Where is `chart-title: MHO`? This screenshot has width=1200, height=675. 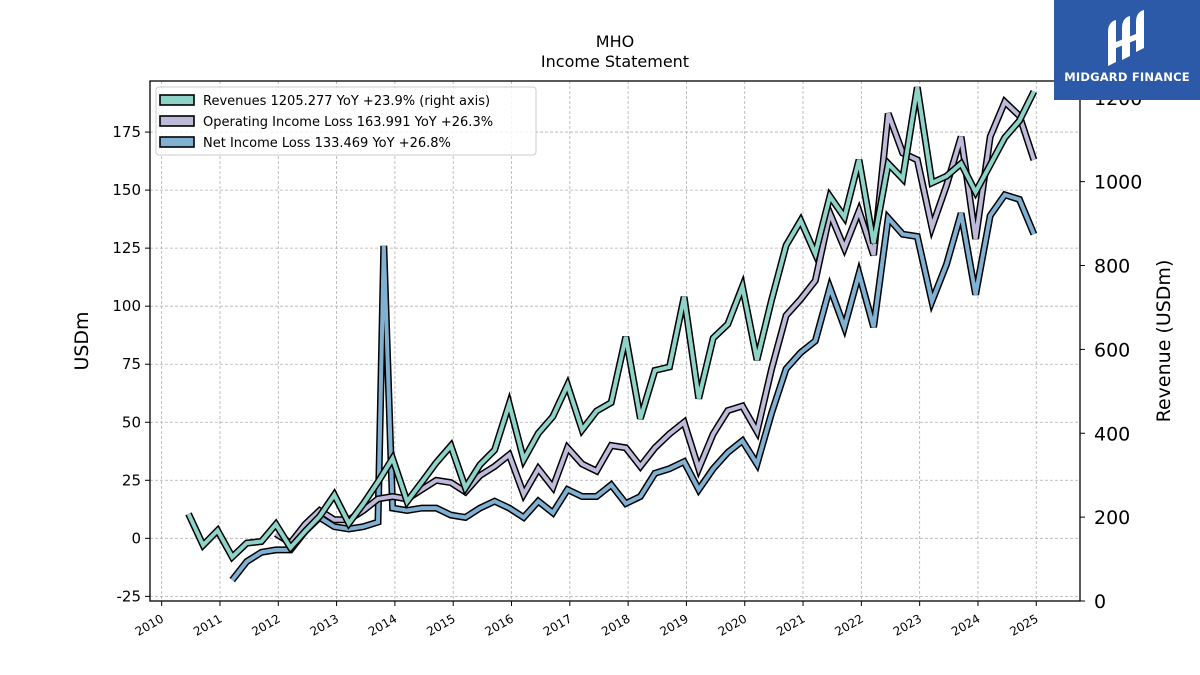
chart-title: MHO is located at coordinates (615, 41).